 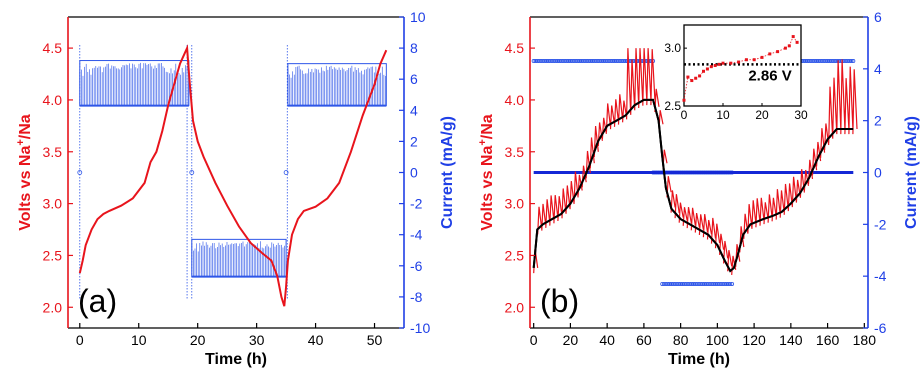 I want to click on y-right-tick-label: 2, so click(x=878, y=121).